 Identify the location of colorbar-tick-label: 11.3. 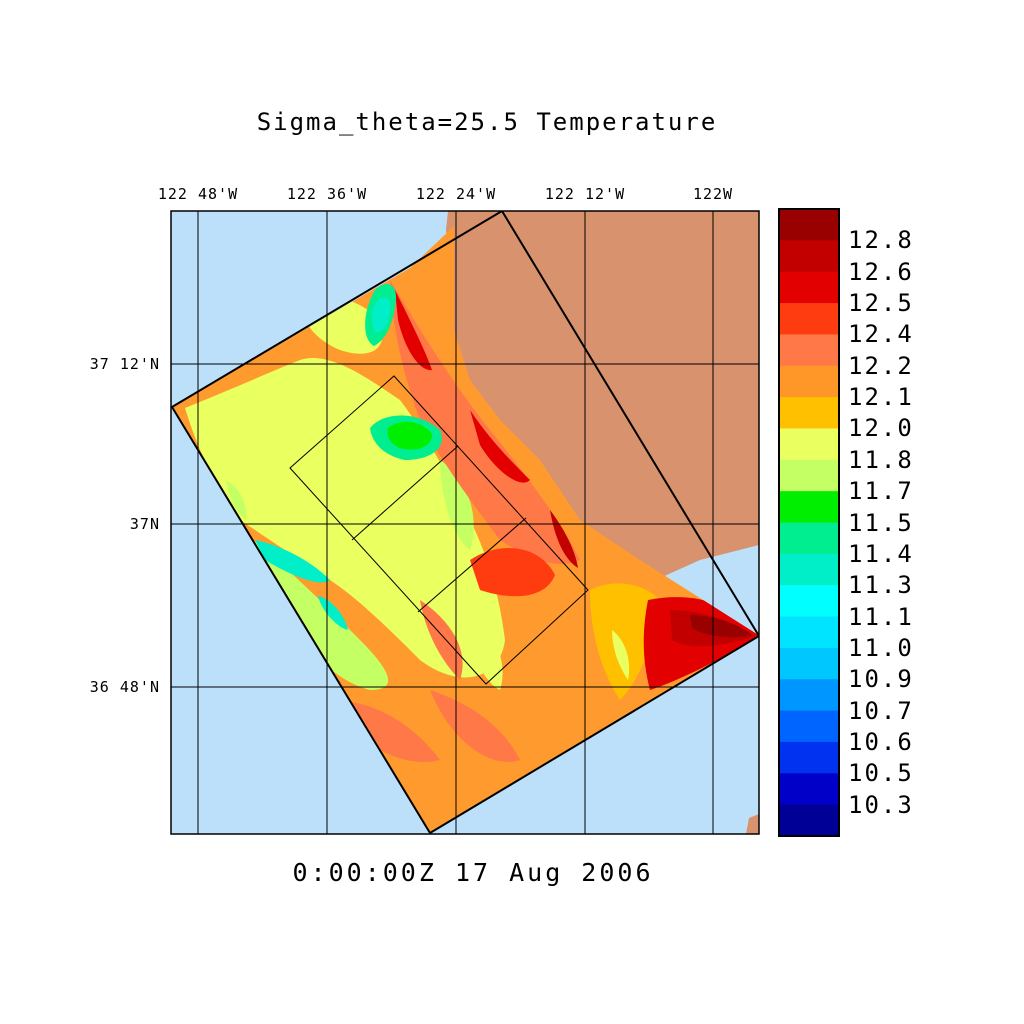
(881, 585).